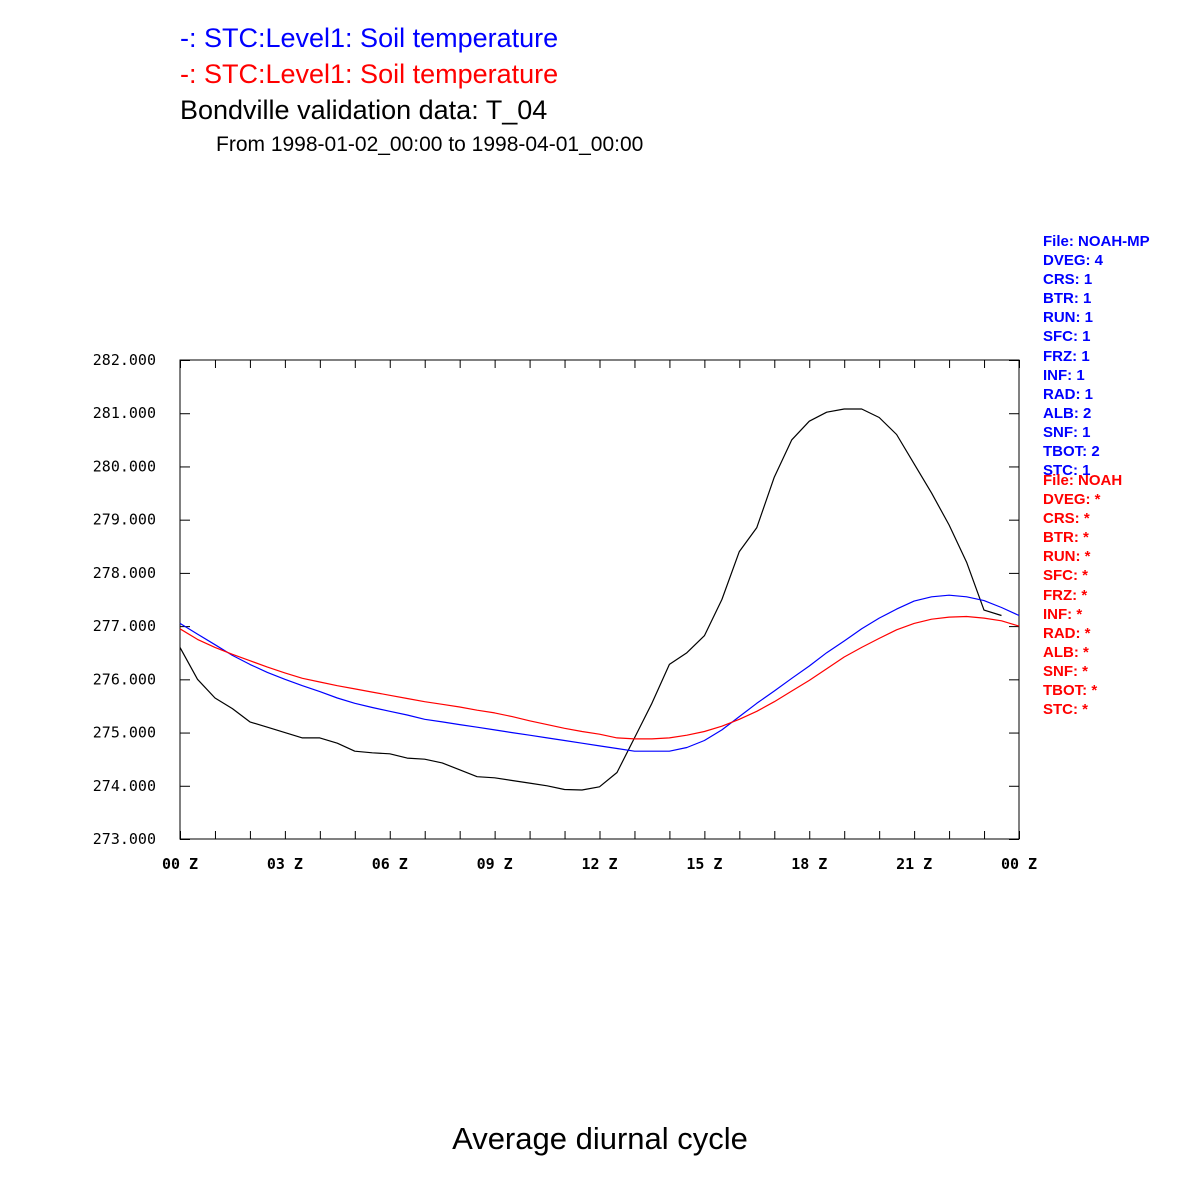 Image resolution: width=1200 pixels, height=1200 pixels. I want to click on y-tick-label: 273.000, so click(124, 839).